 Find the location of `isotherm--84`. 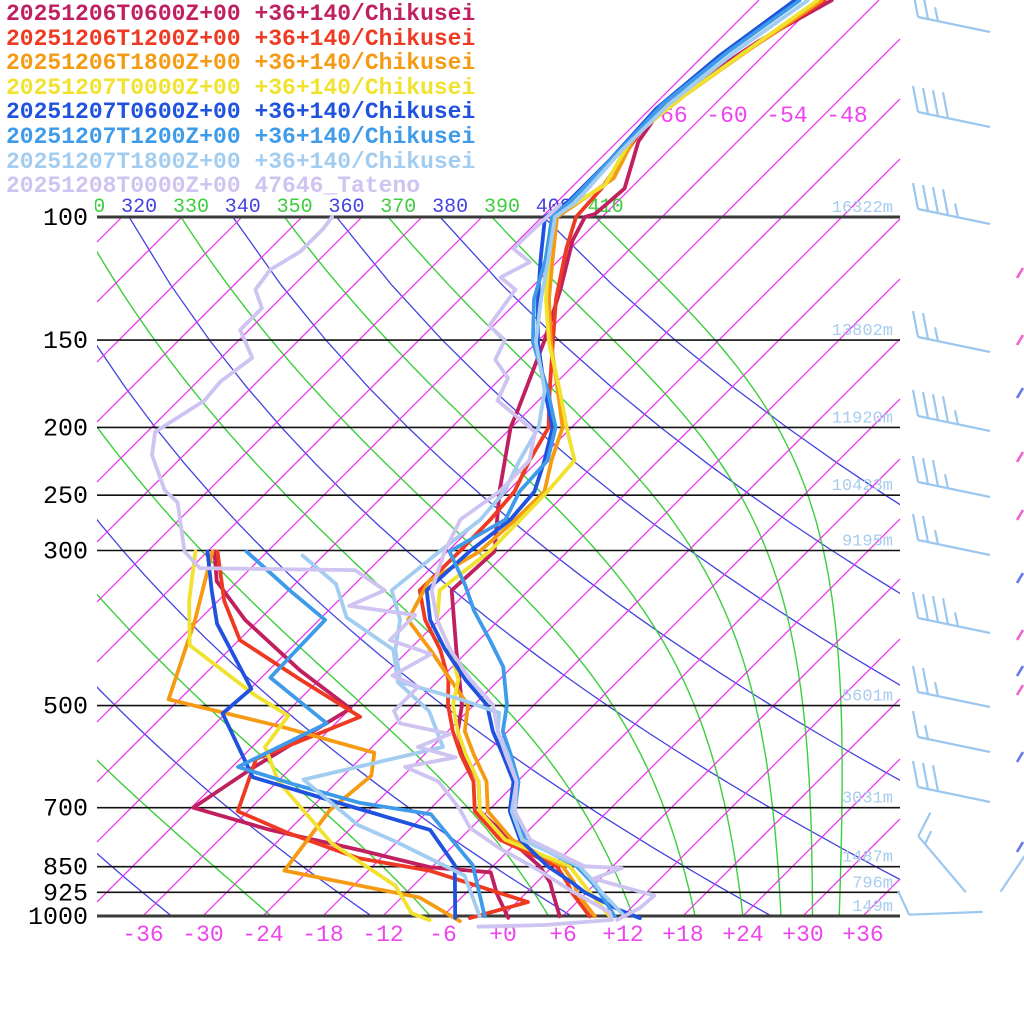

isotherm--84 is located at coordinates (229, 349).